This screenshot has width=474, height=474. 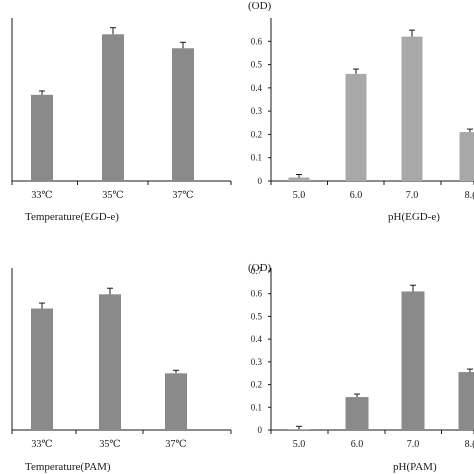 What do you see at coordinates (68, 467) in the screenshot?
I see `x-axis-label: Temperature(PAM)` at bounding box center [68, 467].